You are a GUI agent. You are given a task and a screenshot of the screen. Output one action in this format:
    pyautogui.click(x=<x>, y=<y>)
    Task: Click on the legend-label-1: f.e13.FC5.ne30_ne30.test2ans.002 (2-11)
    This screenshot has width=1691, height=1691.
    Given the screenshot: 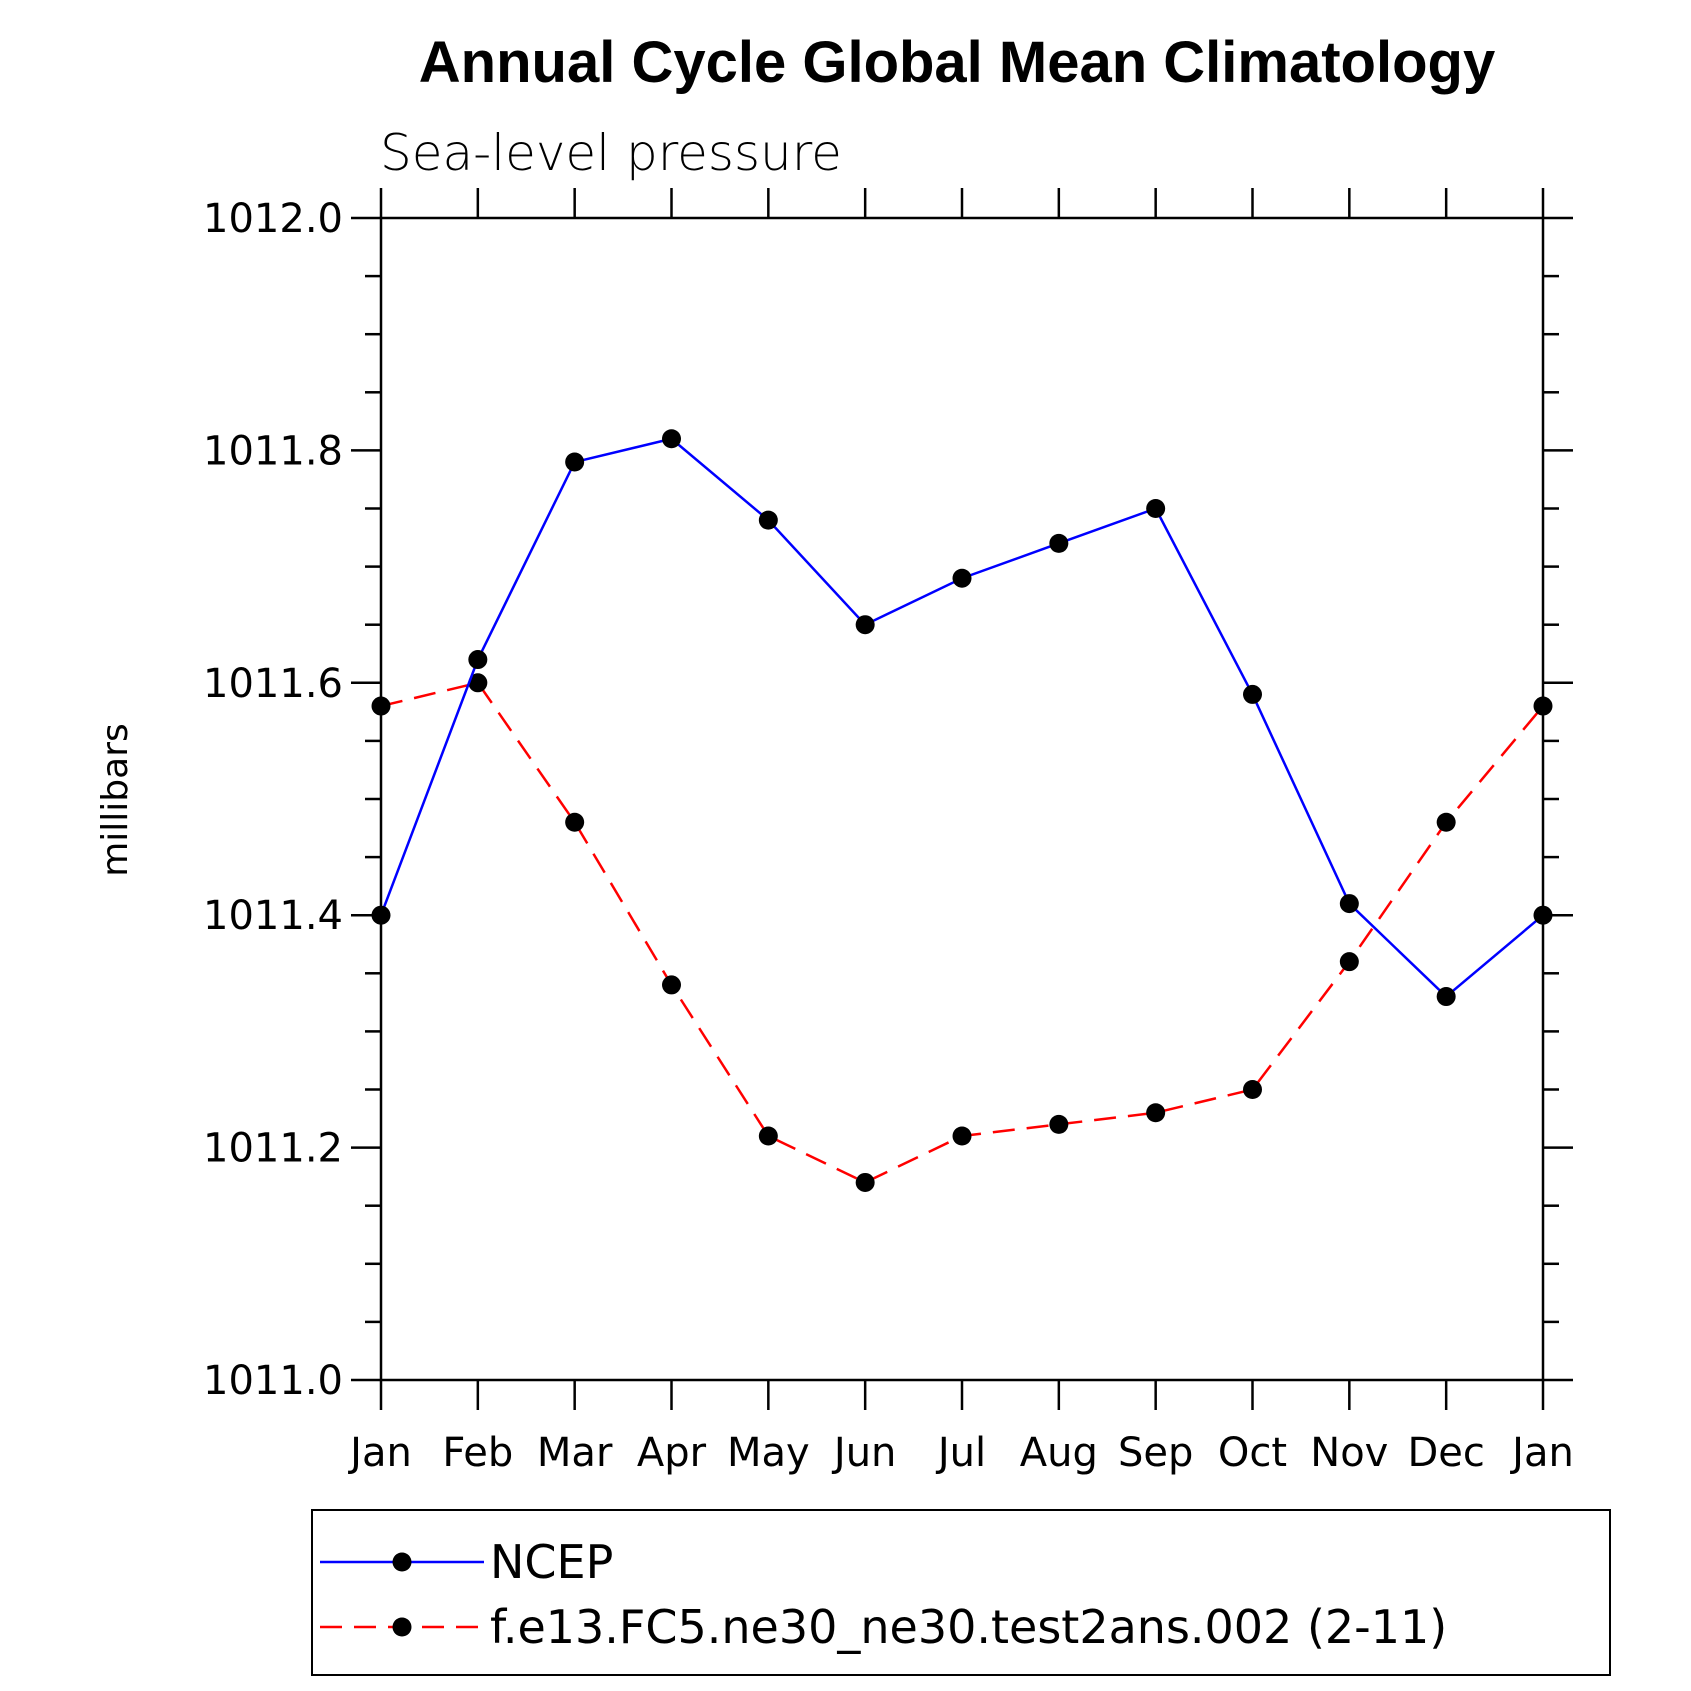 What is the action you would take?
    pyautogui.click(x=968, y=1627)
    